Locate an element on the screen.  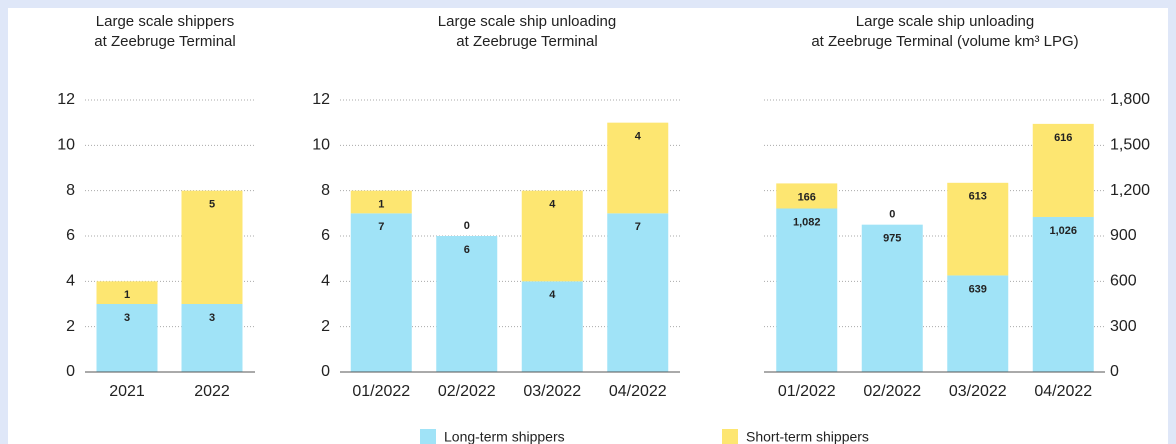
y-tick-label: 900 is located at coordinates (1123, 235).